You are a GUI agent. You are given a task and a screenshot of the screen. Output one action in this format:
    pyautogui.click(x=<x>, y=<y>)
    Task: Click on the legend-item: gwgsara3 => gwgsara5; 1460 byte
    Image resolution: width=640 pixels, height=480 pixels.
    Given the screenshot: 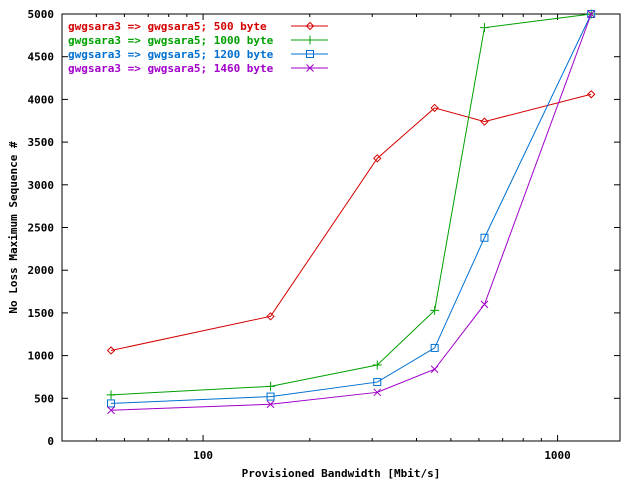 What is the action you would take?
    pyautogui.click(x=198, y=68)
    